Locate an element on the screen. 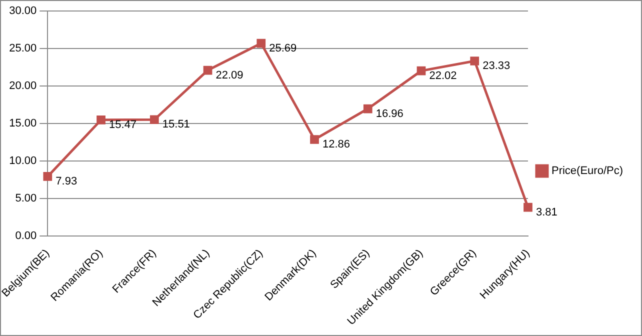 This screenshot has width=642, height=336. data-label: 16.96 is located at coordinates (390, 114).